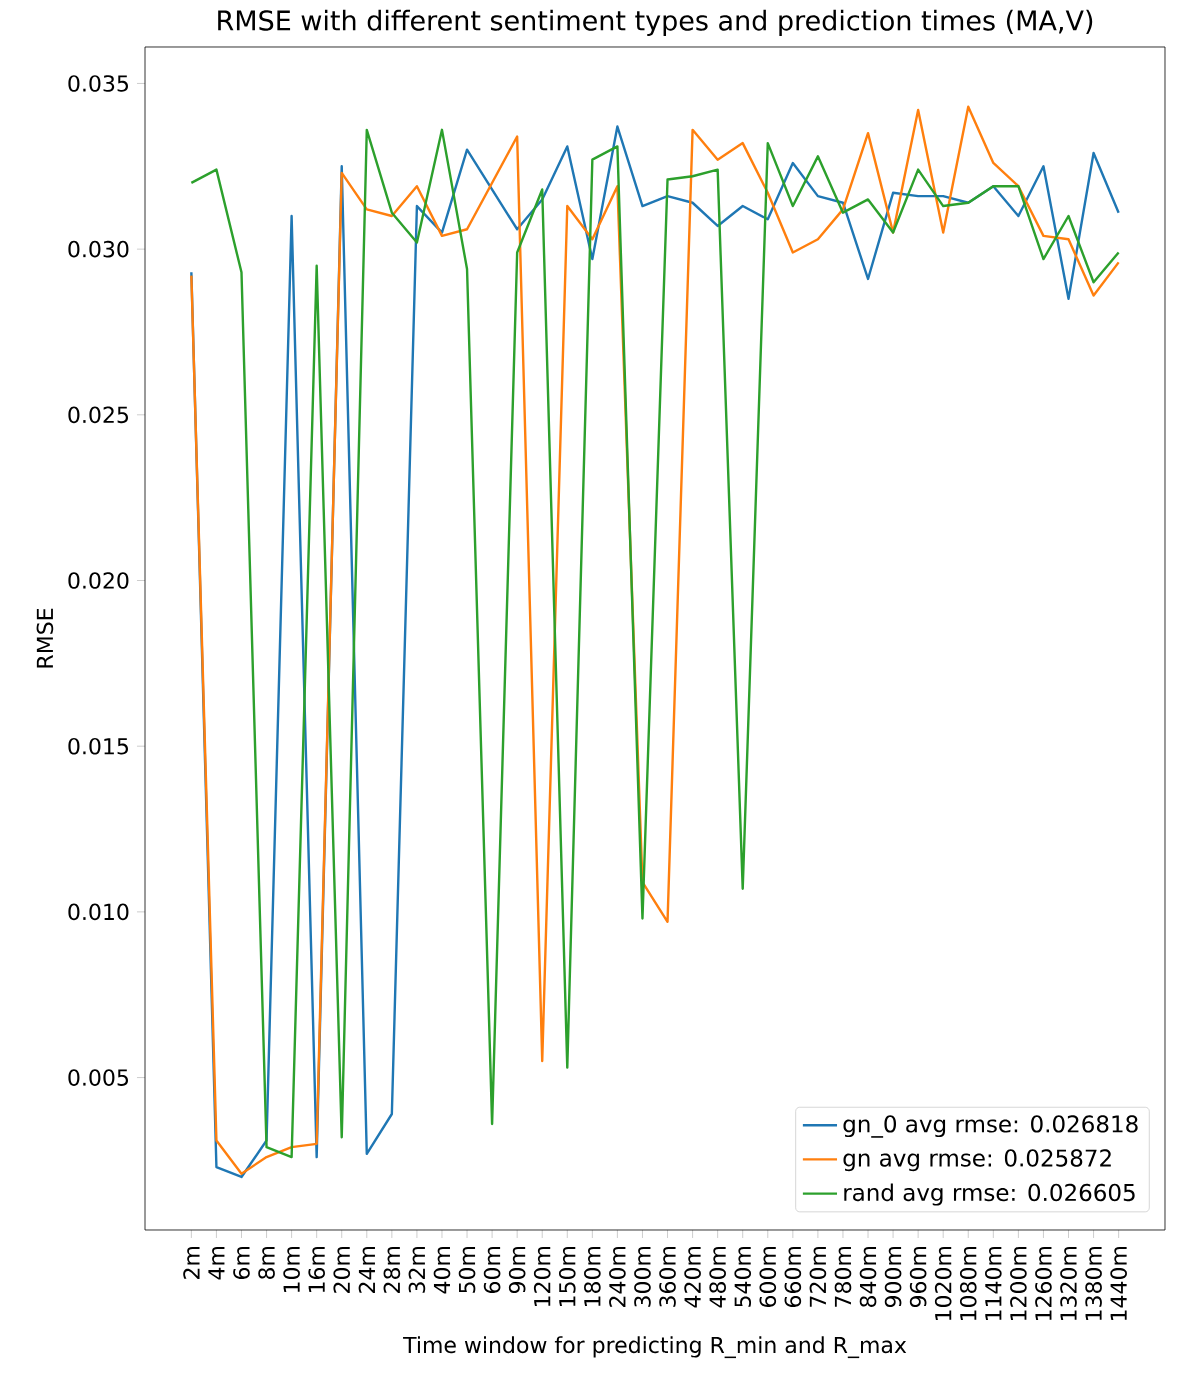 The image size is (1183, 1382). Describe the element at coordinates (342, 1269) in the screenshot. I see `x-tick-label: 20m` at that location.